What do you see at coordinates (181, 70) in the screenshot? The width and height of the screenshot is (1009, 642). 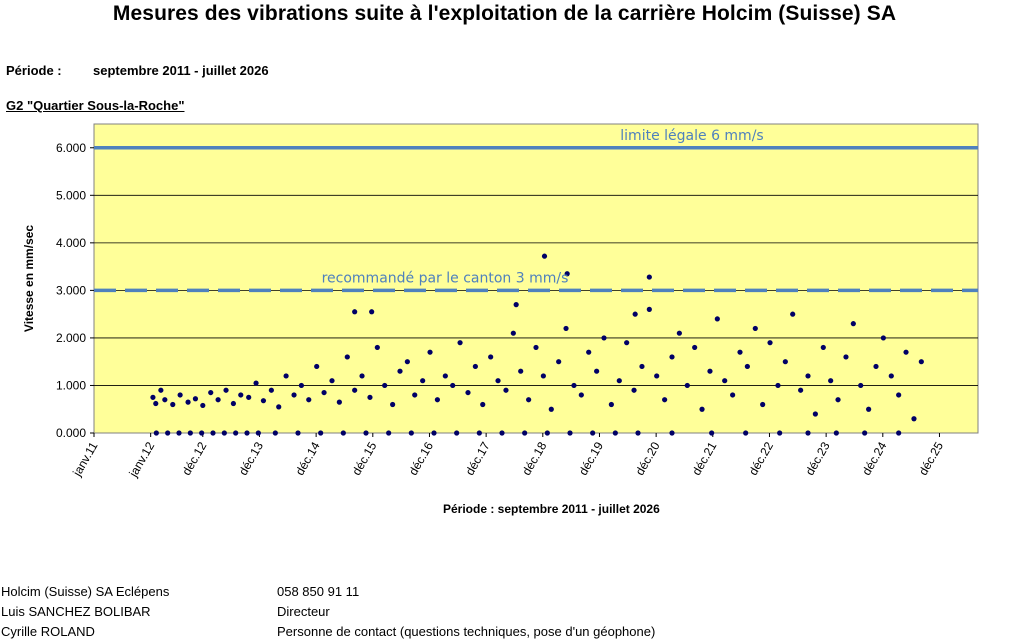 I see `period-value: septembre 2011 - juillet 2026` at bounding box center [181, 70].